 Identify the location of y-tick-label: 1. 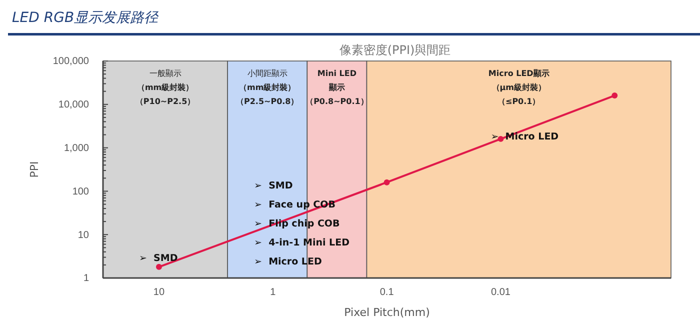
(86, 278).